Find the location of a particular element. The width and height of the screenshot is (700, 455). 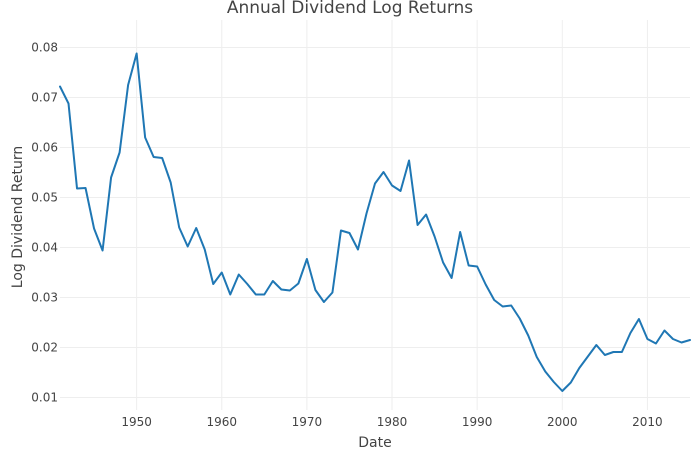

y-tick-label: 0.01 is located at coordinates (44, 398).